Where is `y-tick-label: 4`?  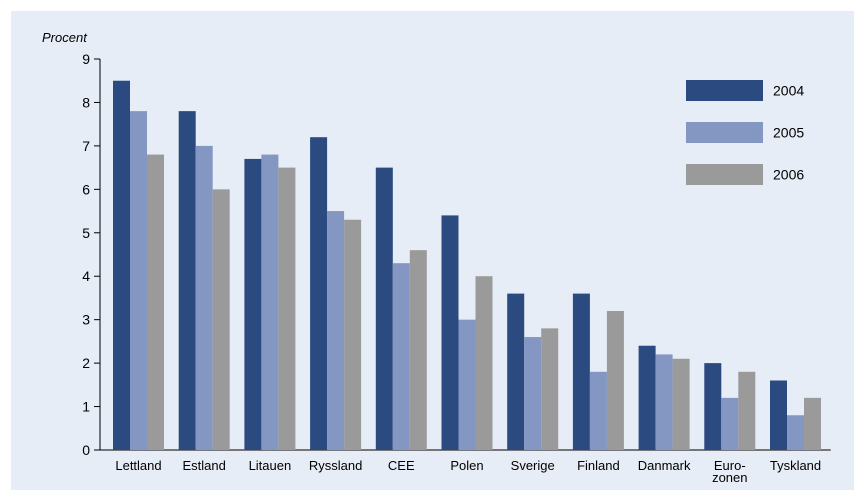
y-tick-label: 4 is located at coordinates (86, 276).